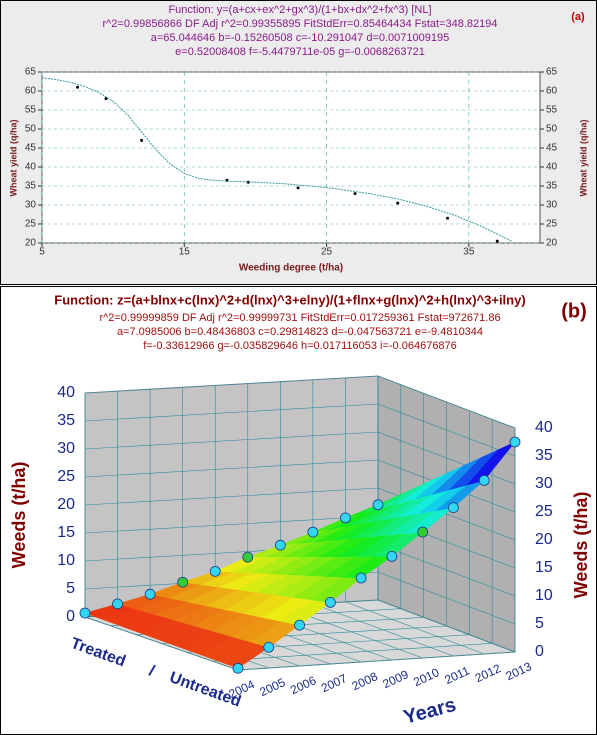  What do you see at coordinates (66, 476) in the screenshot?
I see `z-tick-label: 25` at bounding box center [66, 476].